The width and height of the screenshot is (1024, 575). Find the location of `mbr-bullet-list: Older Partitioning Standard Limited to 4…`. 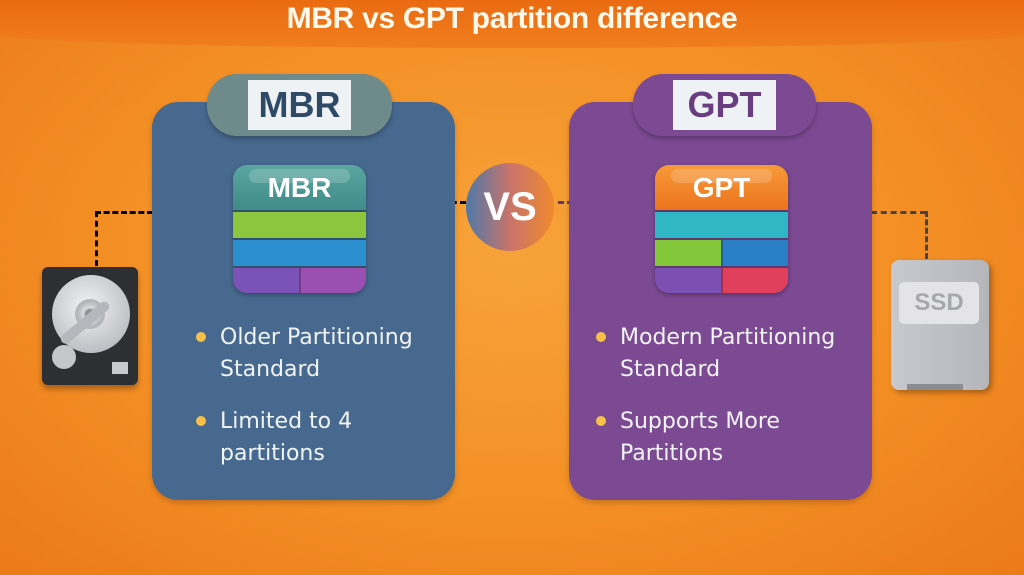

mbr-bullet-list: Older Partitioning Standard Limited to 4… is located at coordinates (316, 406).